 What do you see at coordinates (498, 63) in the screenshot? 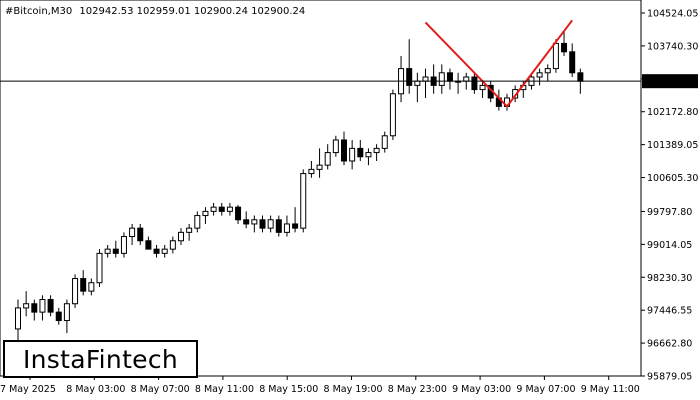
I see `double-top-pattern` at bounding box center [498, 63].